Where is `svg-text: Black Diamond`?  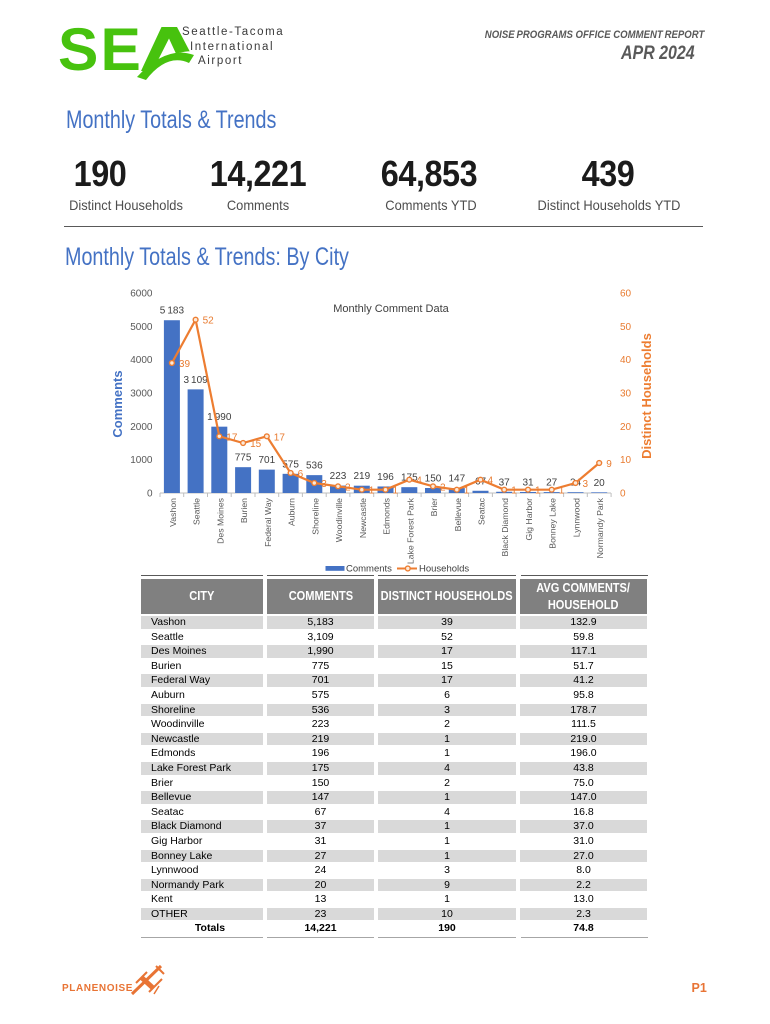 svg-text: Black Diamond is located at coordinates (505, 527).